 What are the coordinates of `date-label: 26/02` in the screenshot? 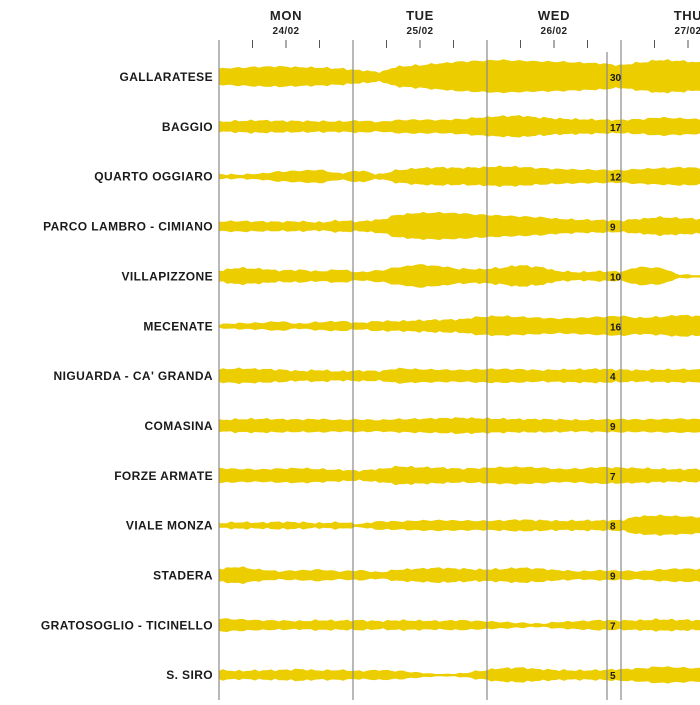 It's located at (553, 31).